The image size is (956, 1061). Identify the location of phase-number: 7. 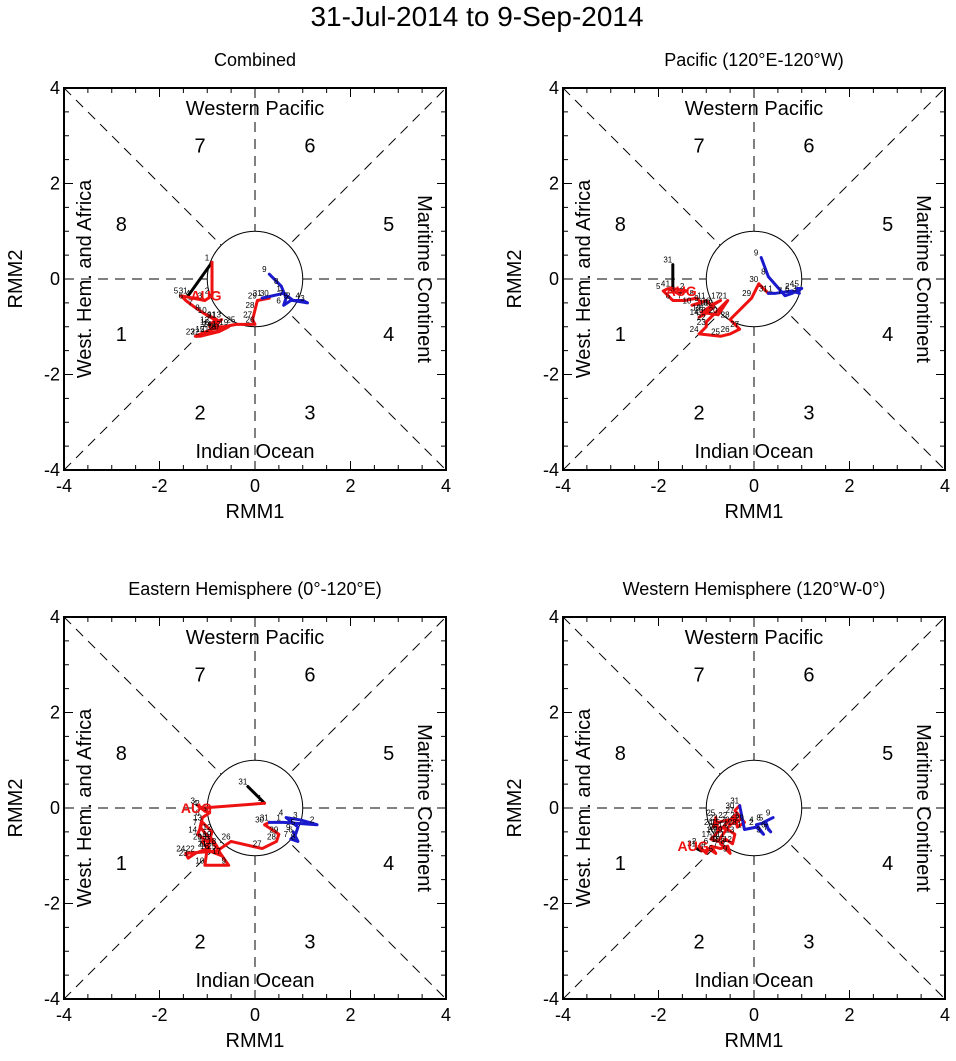
(200, 146).